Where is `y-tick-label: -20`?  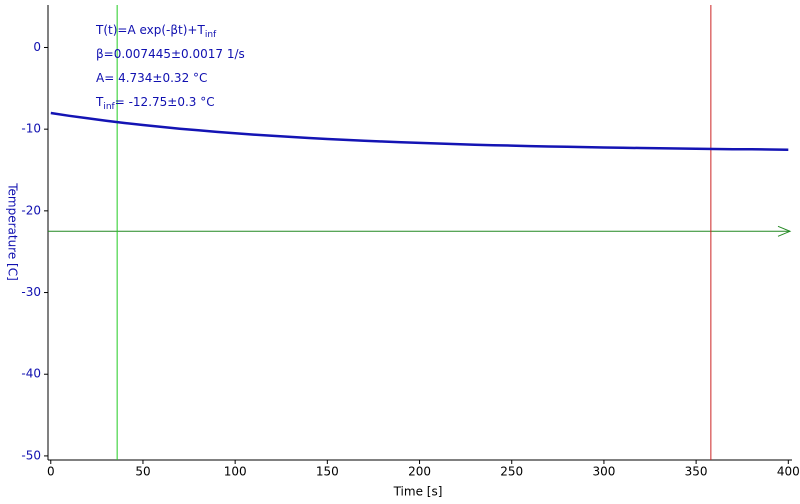 y-tick-label: -20 is located at coordinates (31, 210).